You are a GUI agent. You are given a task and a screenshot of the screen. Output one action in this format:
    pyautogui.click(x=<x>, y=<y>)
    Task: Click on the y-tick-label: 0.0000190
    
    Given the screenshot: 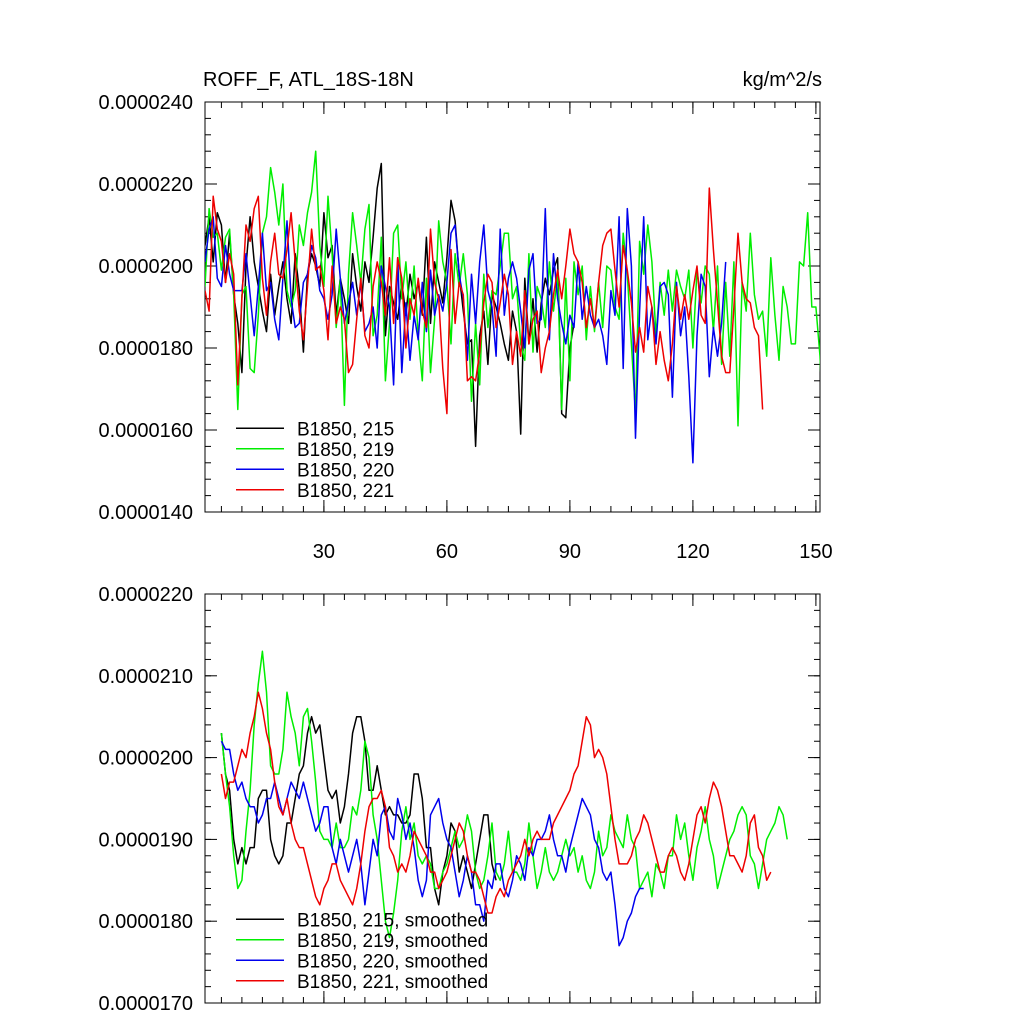 What is the action you would take?
    pyautogui.click(x=145, y=840)
    